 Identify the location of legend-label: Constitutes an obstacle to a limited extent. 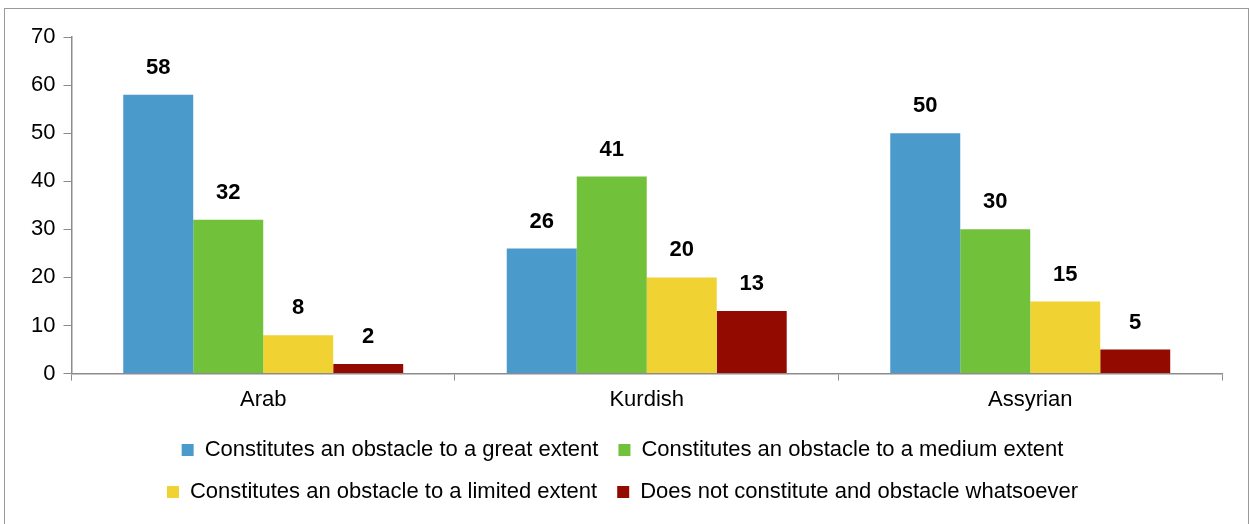
(393, 491).